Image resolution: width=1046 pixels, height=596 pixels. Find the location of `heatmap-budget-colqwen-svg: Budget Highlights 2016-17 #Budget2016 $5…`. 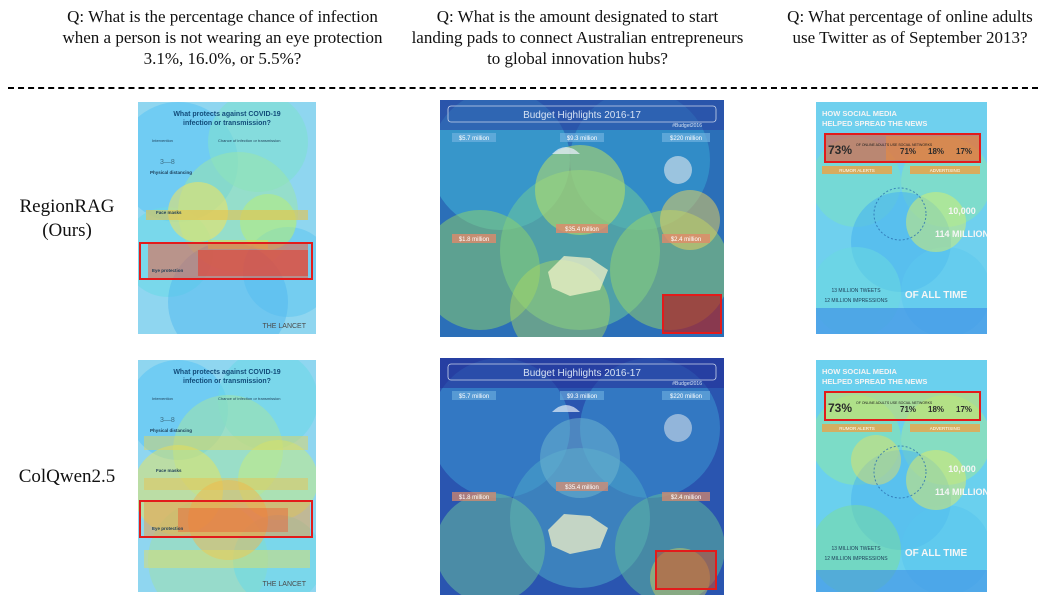

heatmap-budget-colqwen-svg: Budget Highlights 2016-17 #Budget2016 $5… is located at coordinates (582, 476).